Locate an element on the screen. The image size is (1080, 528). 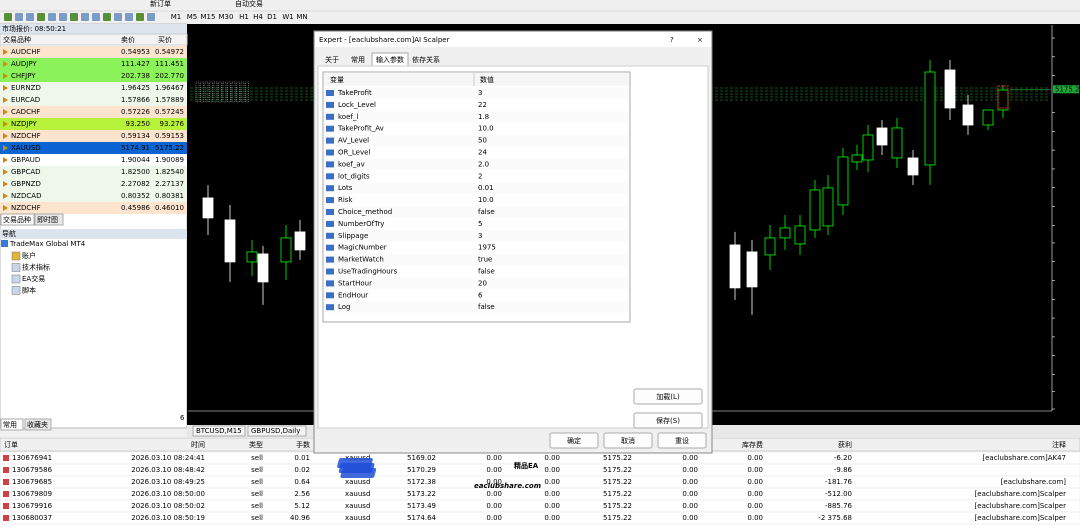
param-value: 0.01 is located at coordinates (486, 188).